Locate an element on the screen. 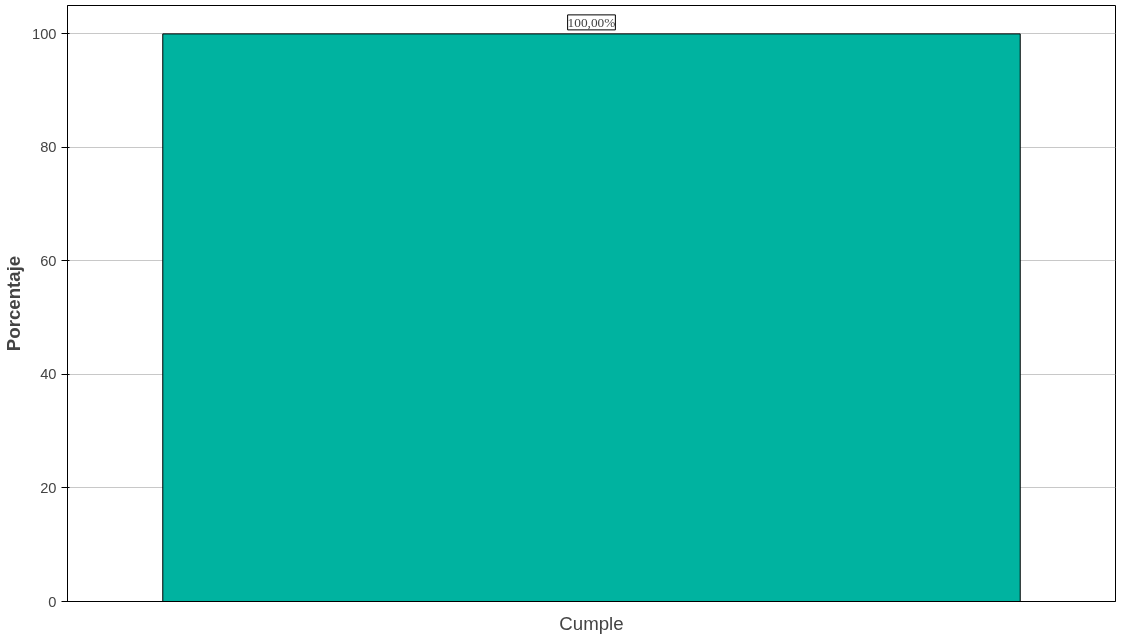  y-tick-label: 40 is located at coordinates (48, 374).